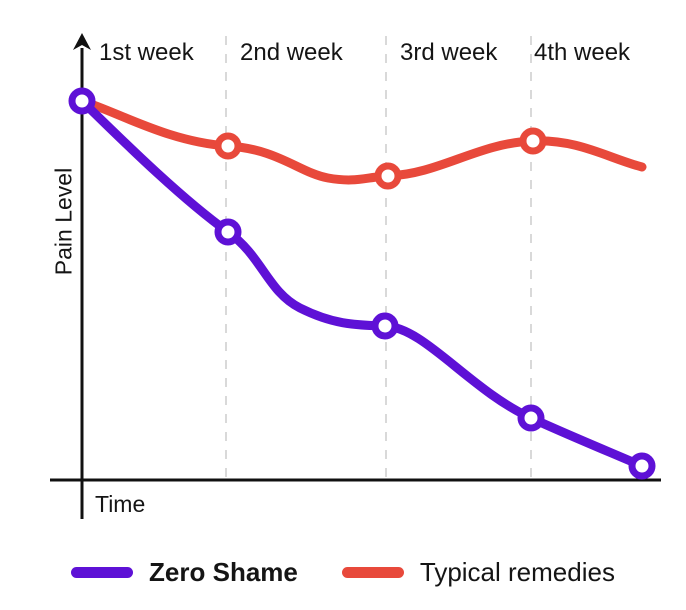 Image resolution: width=686 pixels, height=610 pixels. Describe the element at coordinates (63, 221) in the screenshot. I see `y-axis-title: Pain Level` at that location.